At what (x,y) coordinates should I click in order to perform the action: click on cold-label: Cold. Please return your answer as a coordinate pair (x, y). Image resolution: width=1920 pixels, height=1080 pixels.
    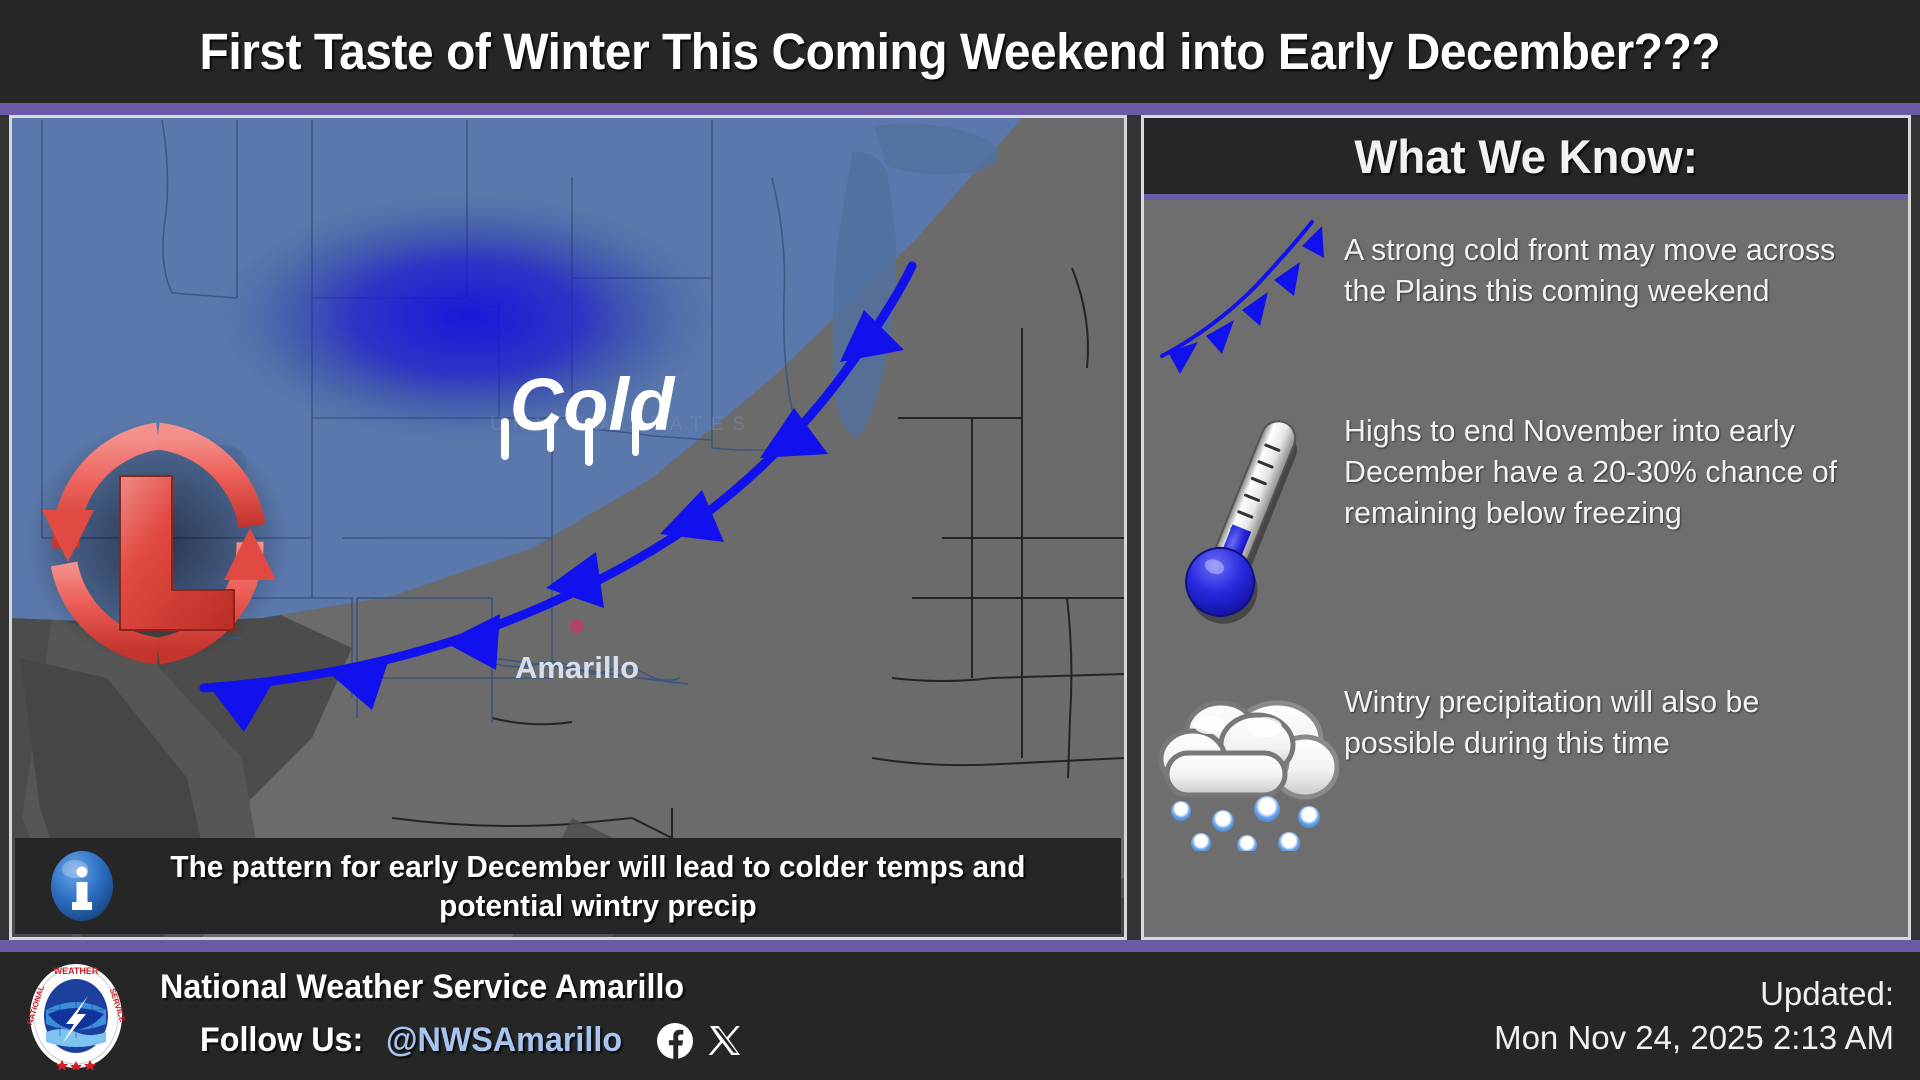
    Looking at the image, I should click on (588, 414).